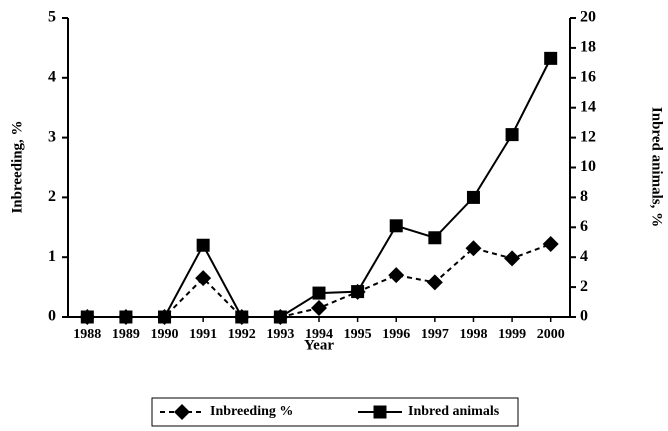 This screenshot has width=668, height=431. Describe the element at coordinates (396, 334) in the screenshot. I see `x-tick-label: 1996` at that location.